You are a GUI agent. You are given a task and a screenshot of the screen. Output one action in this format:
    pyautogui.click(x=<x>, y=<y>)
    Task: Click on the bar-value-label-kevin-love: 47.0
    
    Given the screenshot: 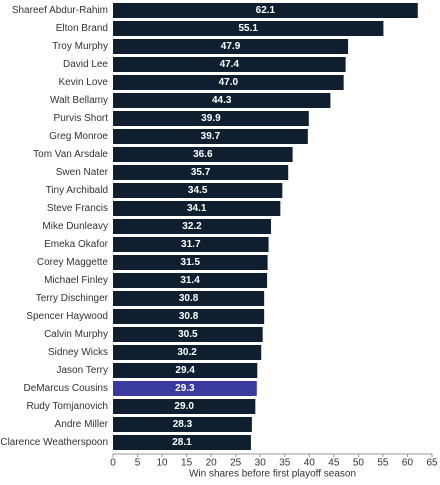 What is the action you would take?
    pyautogui.click(x=229, y=82)
    